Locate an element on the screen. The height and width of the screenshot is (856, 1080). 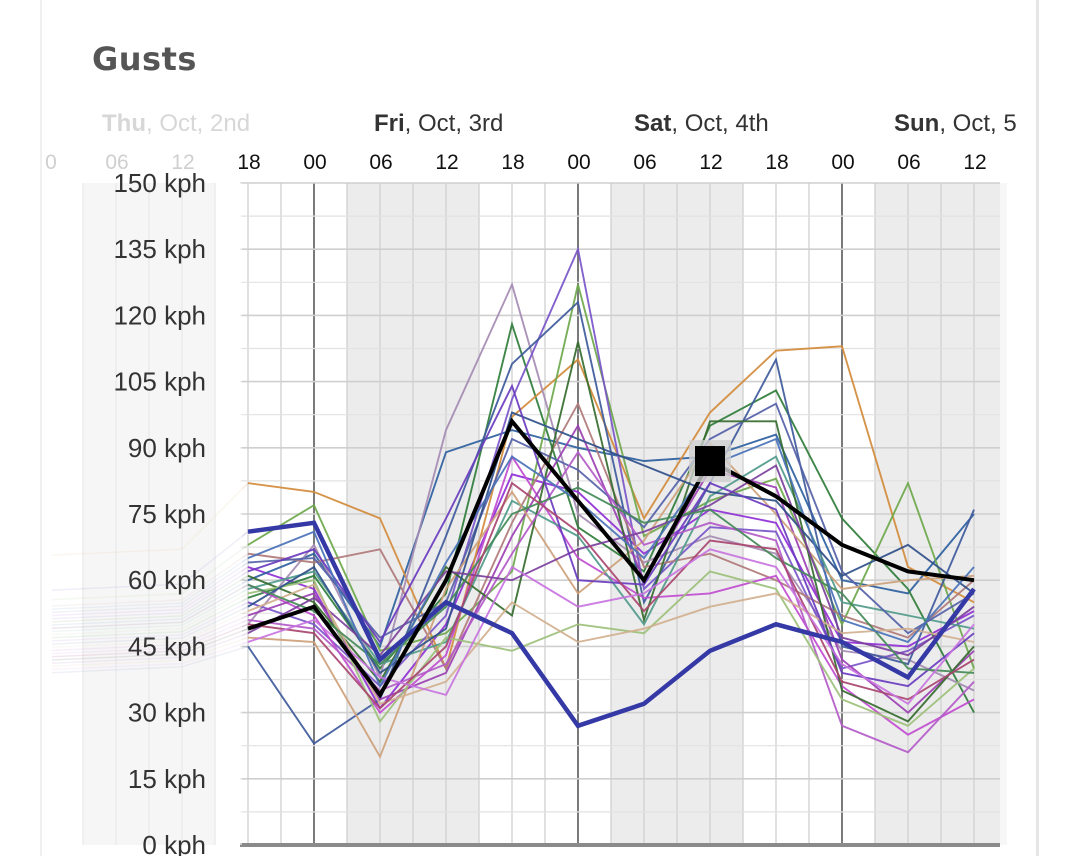
day-label-date: , Oct, 2nd is located at coordinates (198, 123).